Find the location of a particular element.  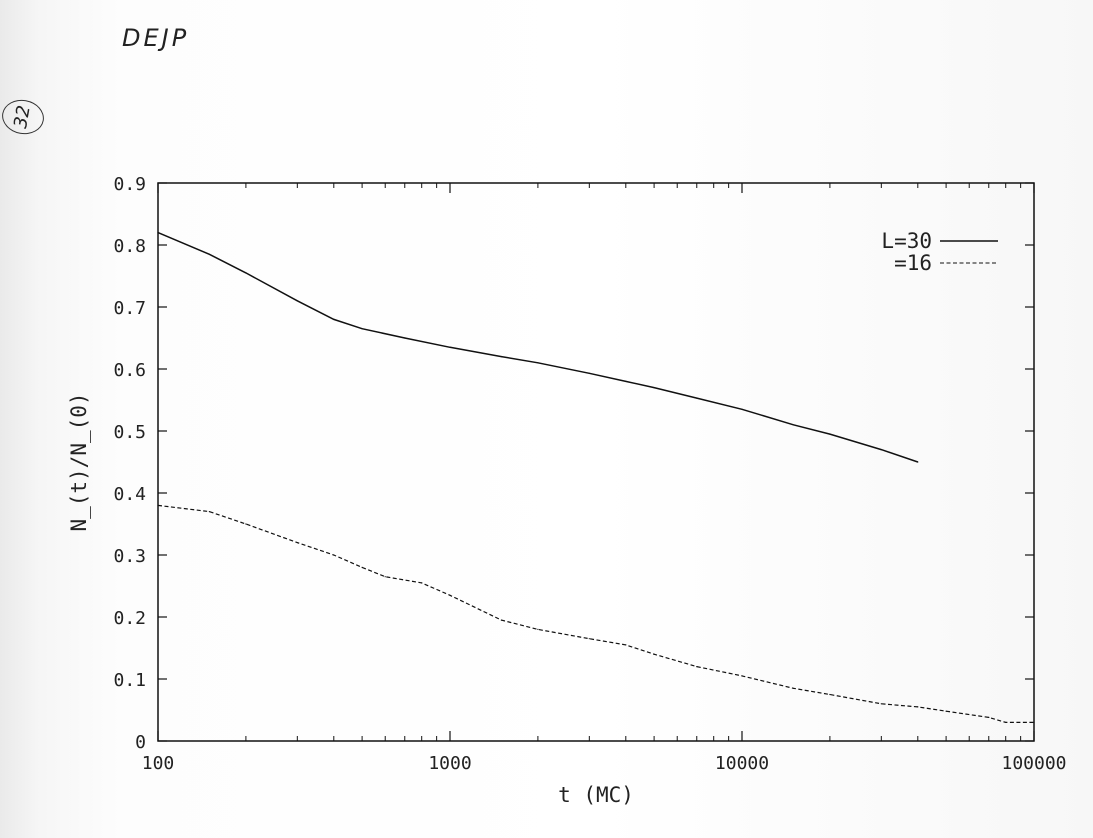

y-axis-label: N_(t)/N_(0) is located at coordinates (79, 461).